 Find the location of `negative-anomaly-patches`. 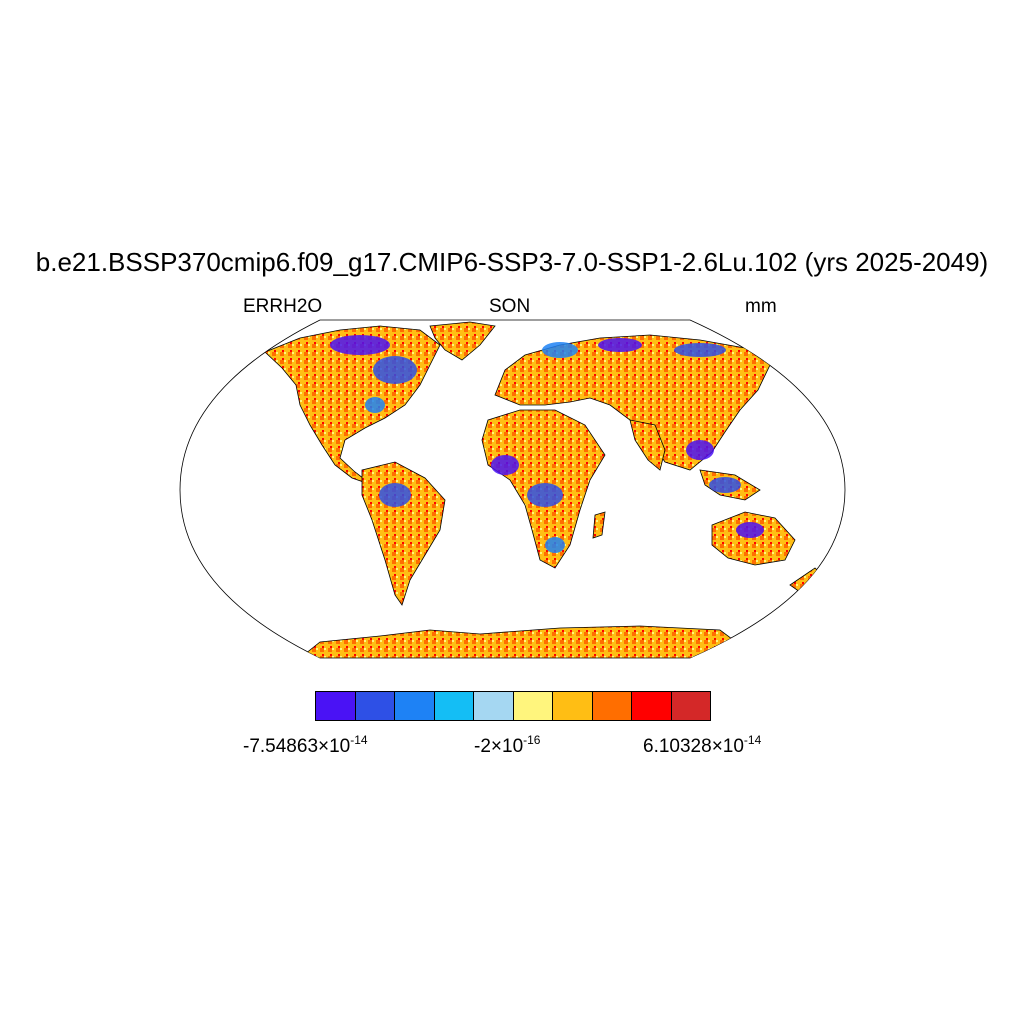

negative-anomaly-patches is located at coordinates (547, 444).